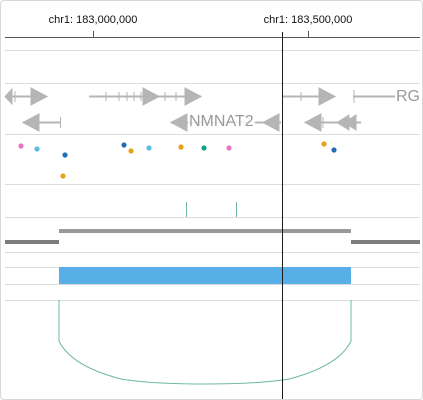 This screenshot has width=423, height=400. I want to click on highlight-bar, so click(205, 275).